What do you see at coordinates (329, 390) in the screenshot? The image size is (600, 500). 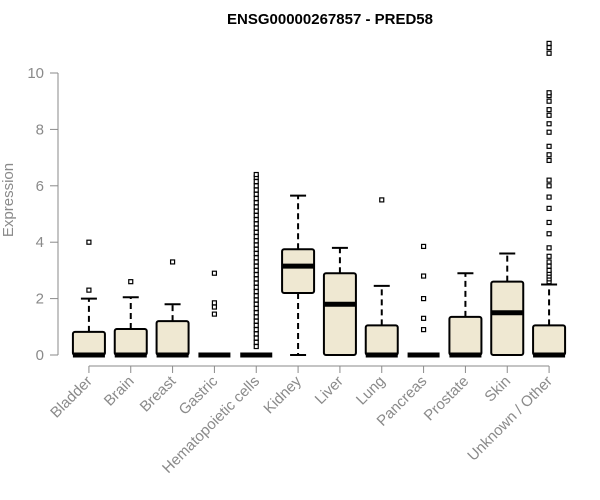 I see `x-tick-label: Liver` at bounding box center [329, 390].